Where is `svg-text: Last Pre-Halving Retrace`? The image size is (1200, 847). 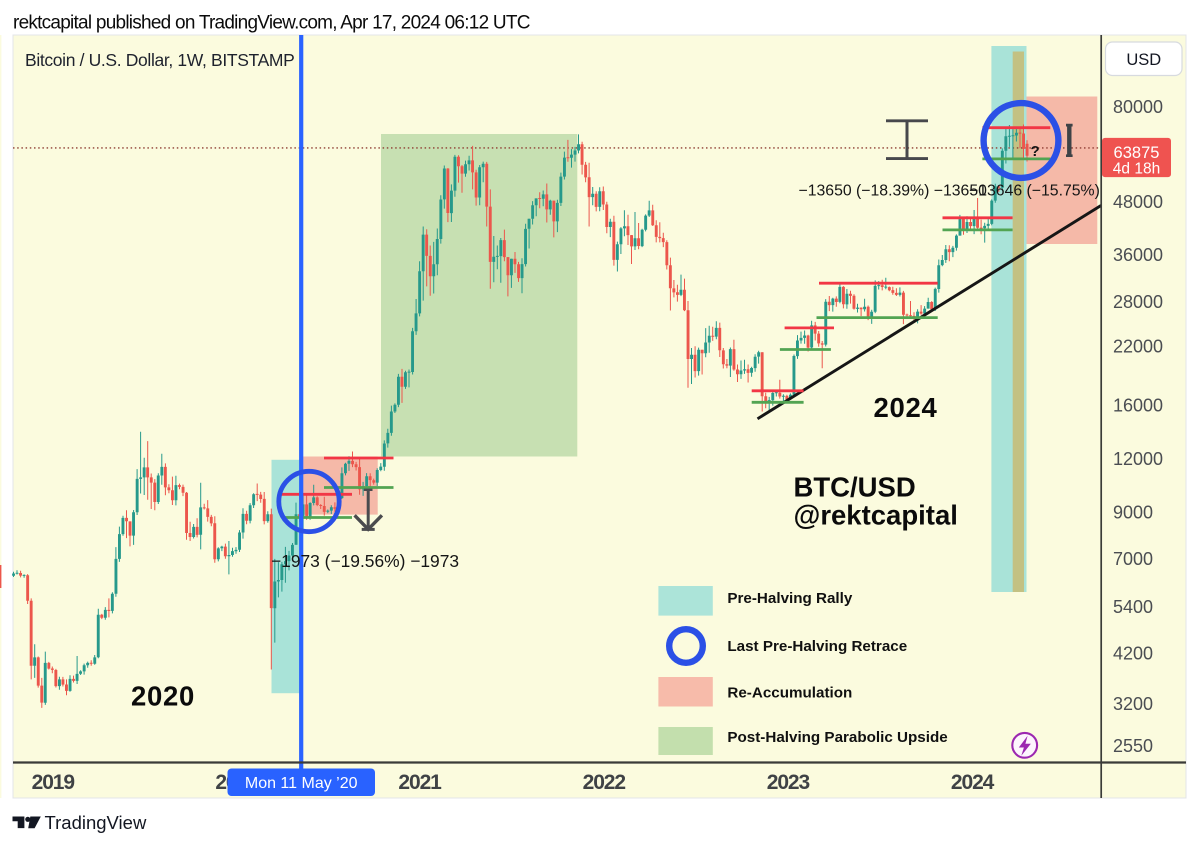 svg-text: Last Pre-Halving Retrace is located at coordinates (817, 646).